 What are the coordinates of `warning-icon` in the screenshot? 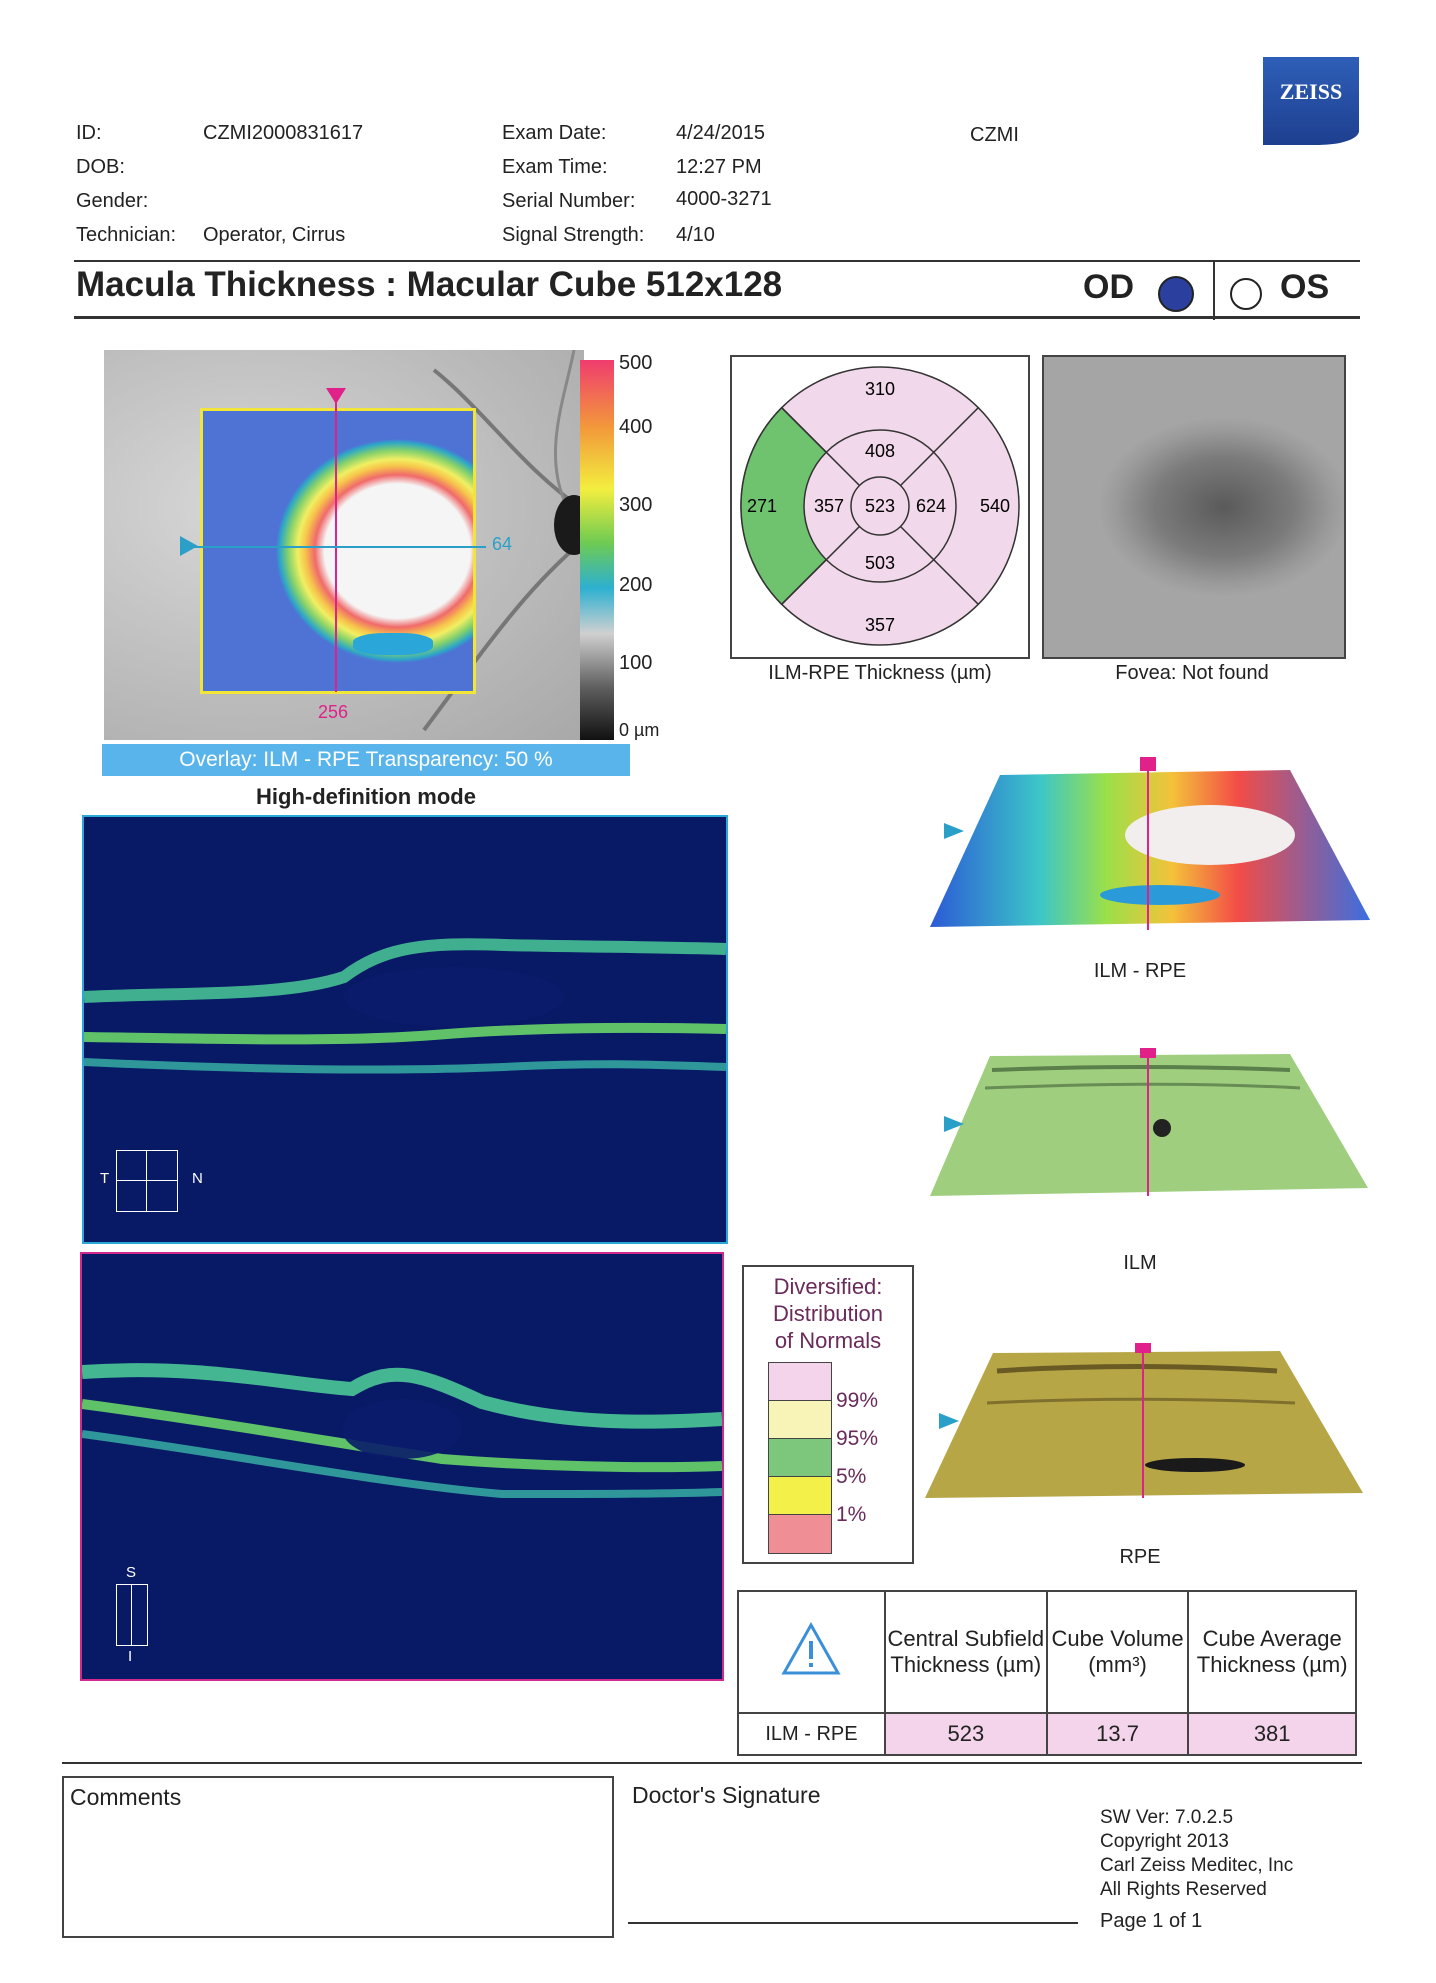 It's located at (811, 1648).